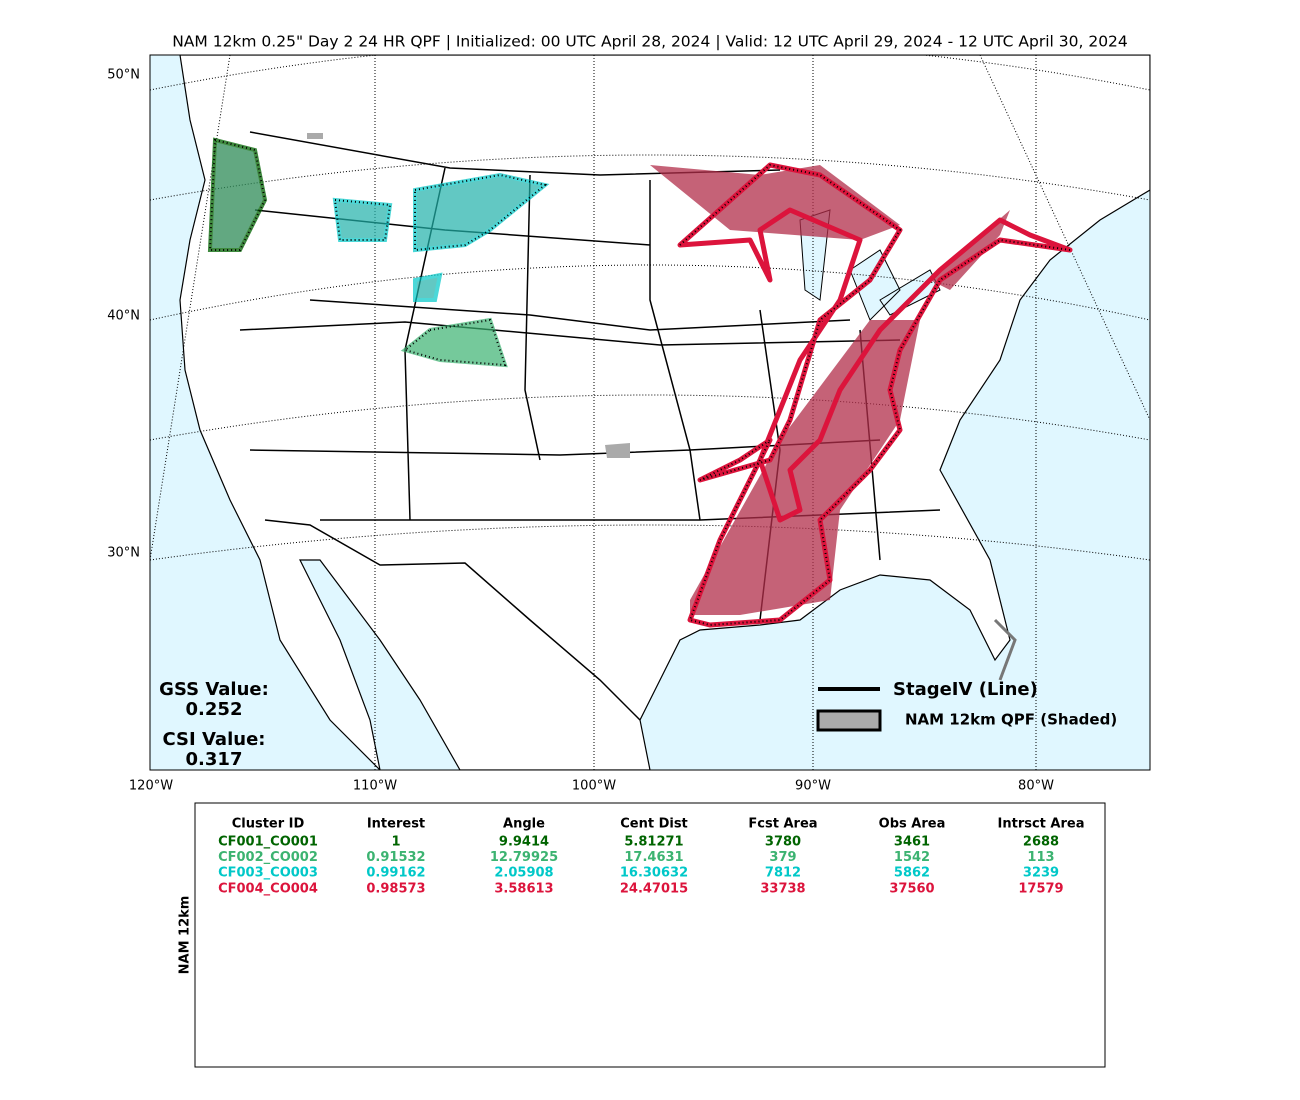 The width and height of the screenshot is (1300, 1100). I want to click on lon-label: 80°W, so click(1036, 786).